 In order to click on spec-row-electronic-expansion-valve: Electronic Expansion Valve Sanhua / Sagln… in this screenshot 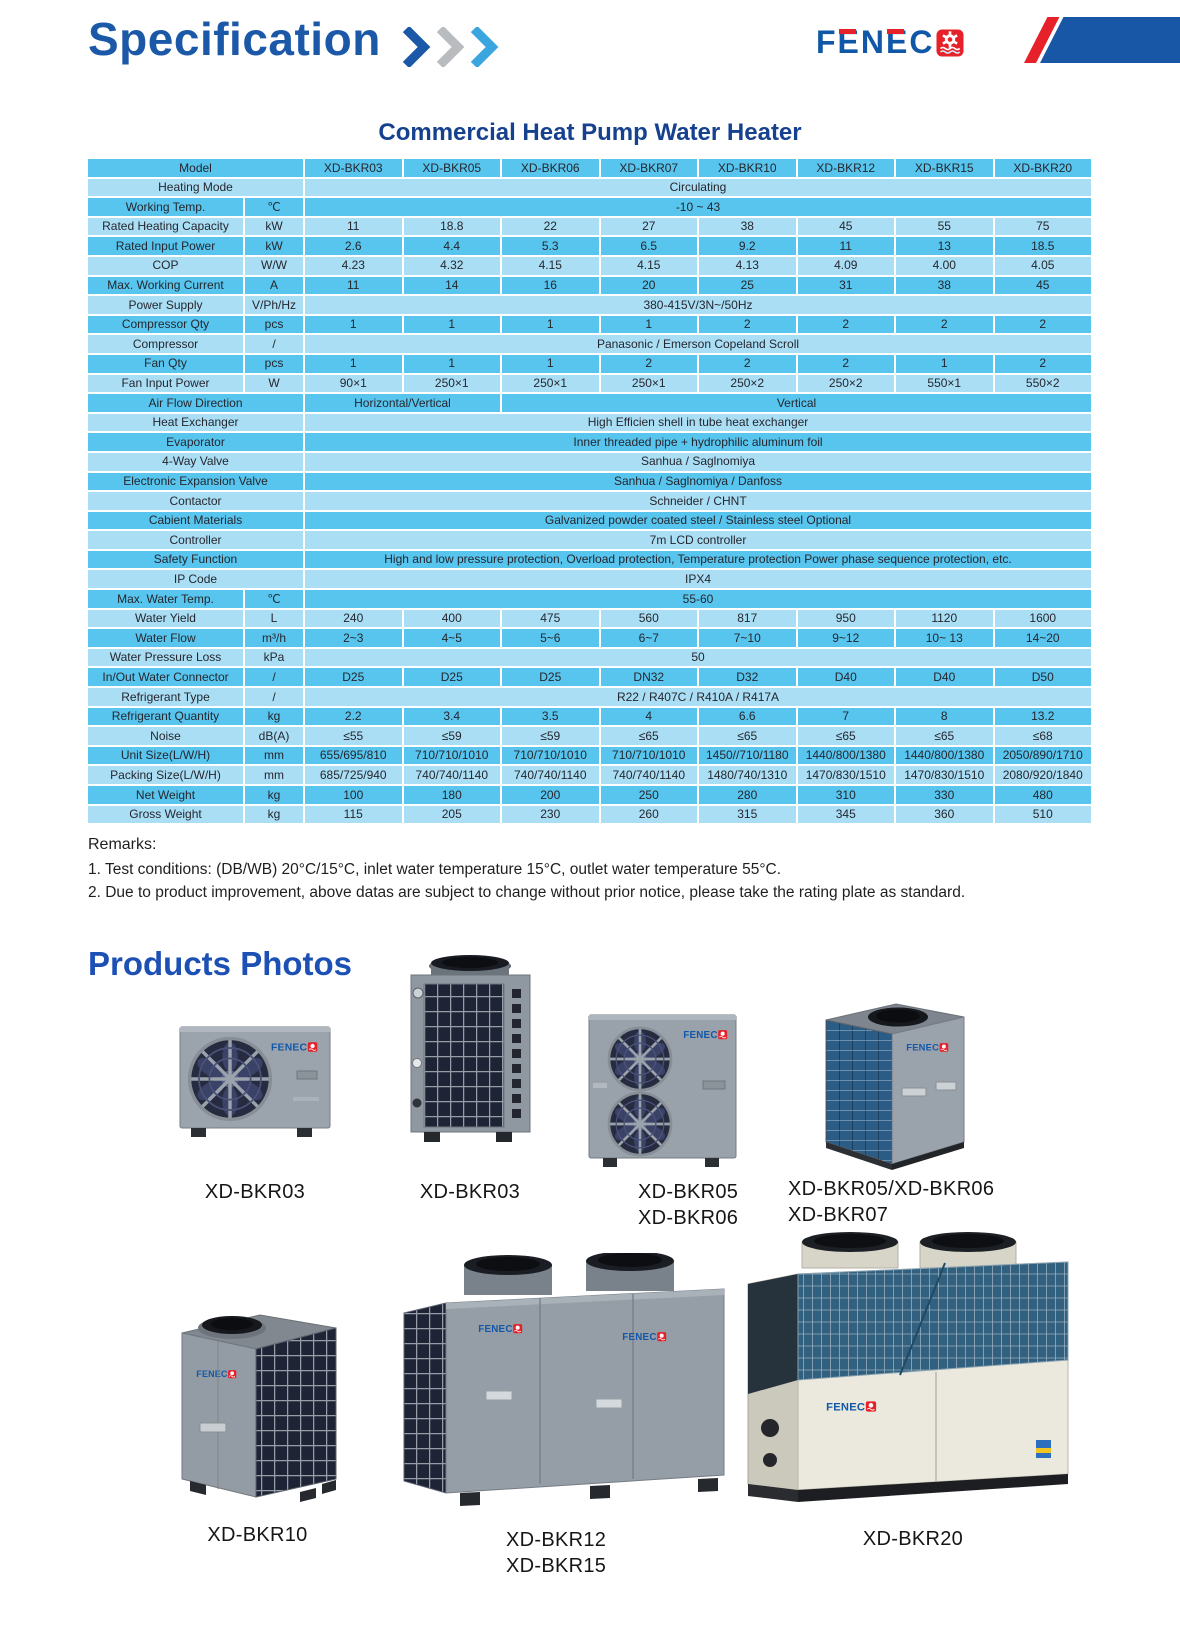, I will do `click(589, 481)`.